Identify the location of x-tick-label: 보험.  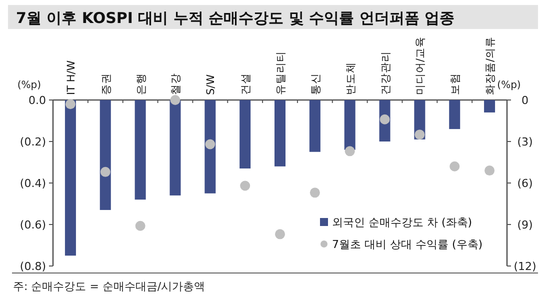
(456, 84).